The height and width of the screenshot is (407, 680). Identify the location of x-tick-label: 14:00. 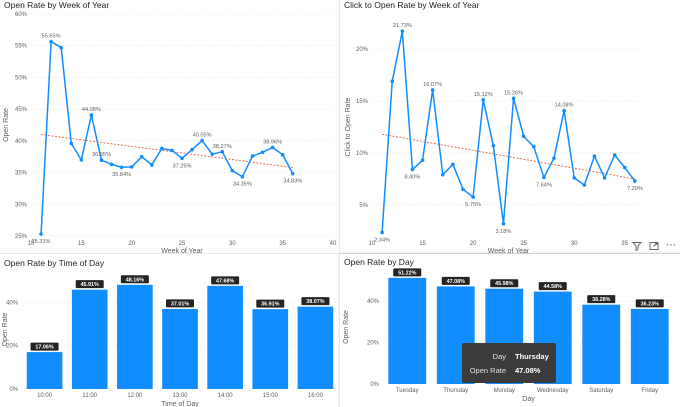
(226, 396).